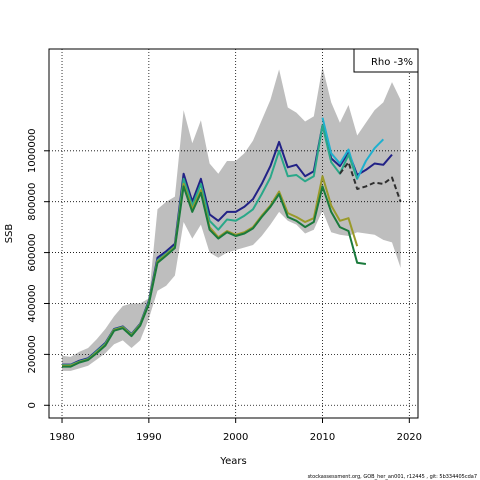 The image size is (480, 480). Describe the element at coordinates (392, 62) in the screenshot. I see `legend-text: Rho -3%` at that location.